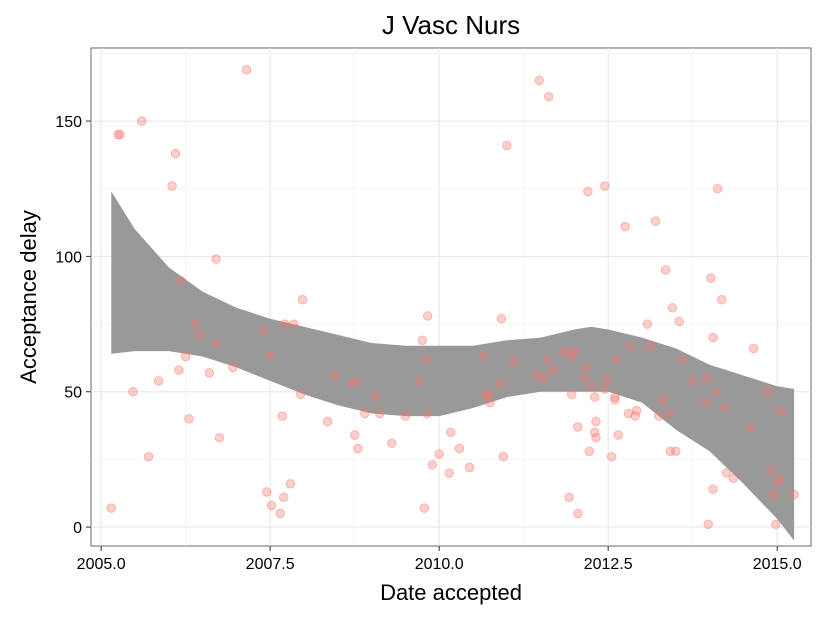 The image size is (825, 618). I want to click on x-tick-label: 2012.5, so click(608, 564).